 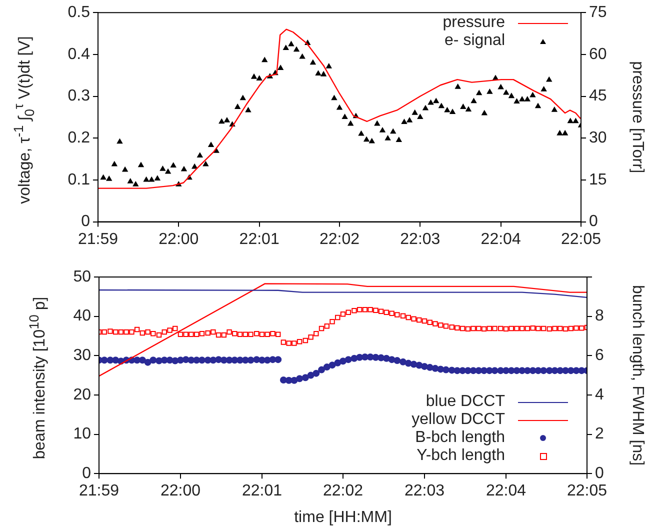 What do you see at coordinates (460, 438) in the screenshot?
I see `legend-label: B-bch length` at bounding box center [460, 438].